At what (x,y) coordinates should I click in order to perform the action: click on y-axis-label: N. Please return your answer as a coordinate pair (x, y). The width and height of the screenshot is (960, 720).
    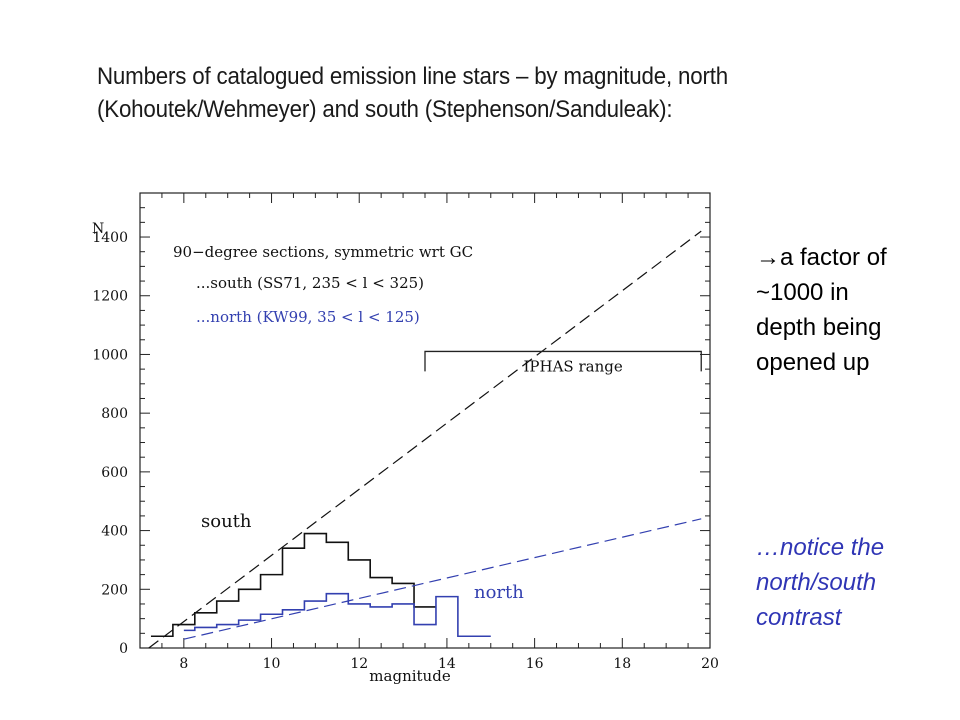
    Looking at the image, I should click on (98, 229).